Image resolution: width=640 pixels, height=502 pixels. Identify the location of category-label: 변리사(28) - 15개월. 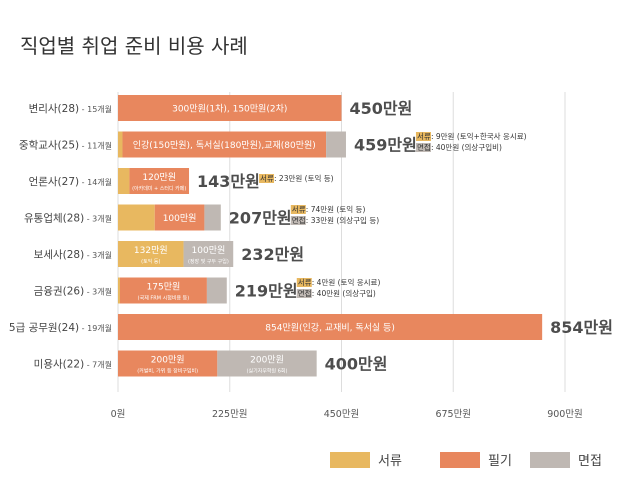
(70, 109).